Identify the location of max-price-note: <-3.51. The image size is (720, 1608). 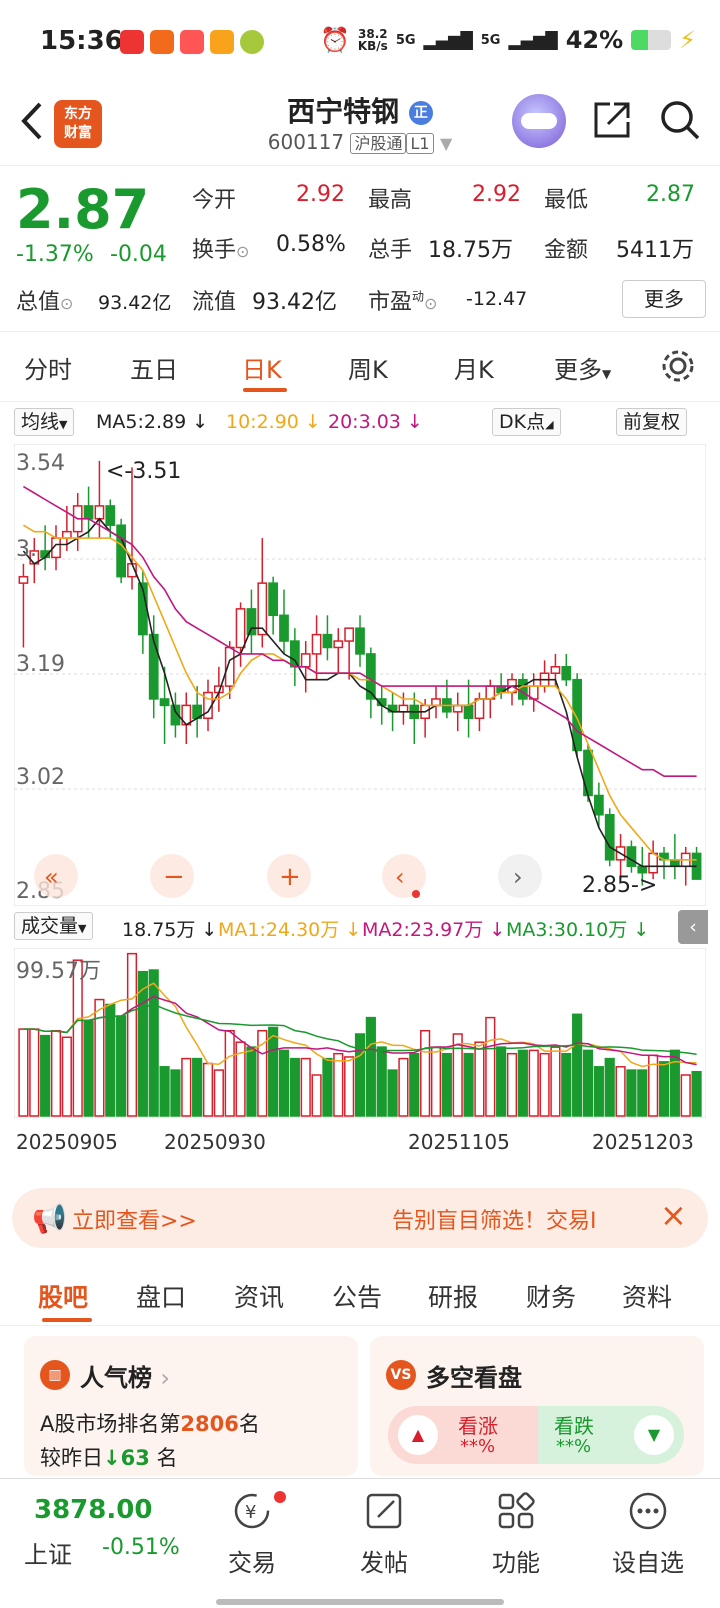
(143, 471).